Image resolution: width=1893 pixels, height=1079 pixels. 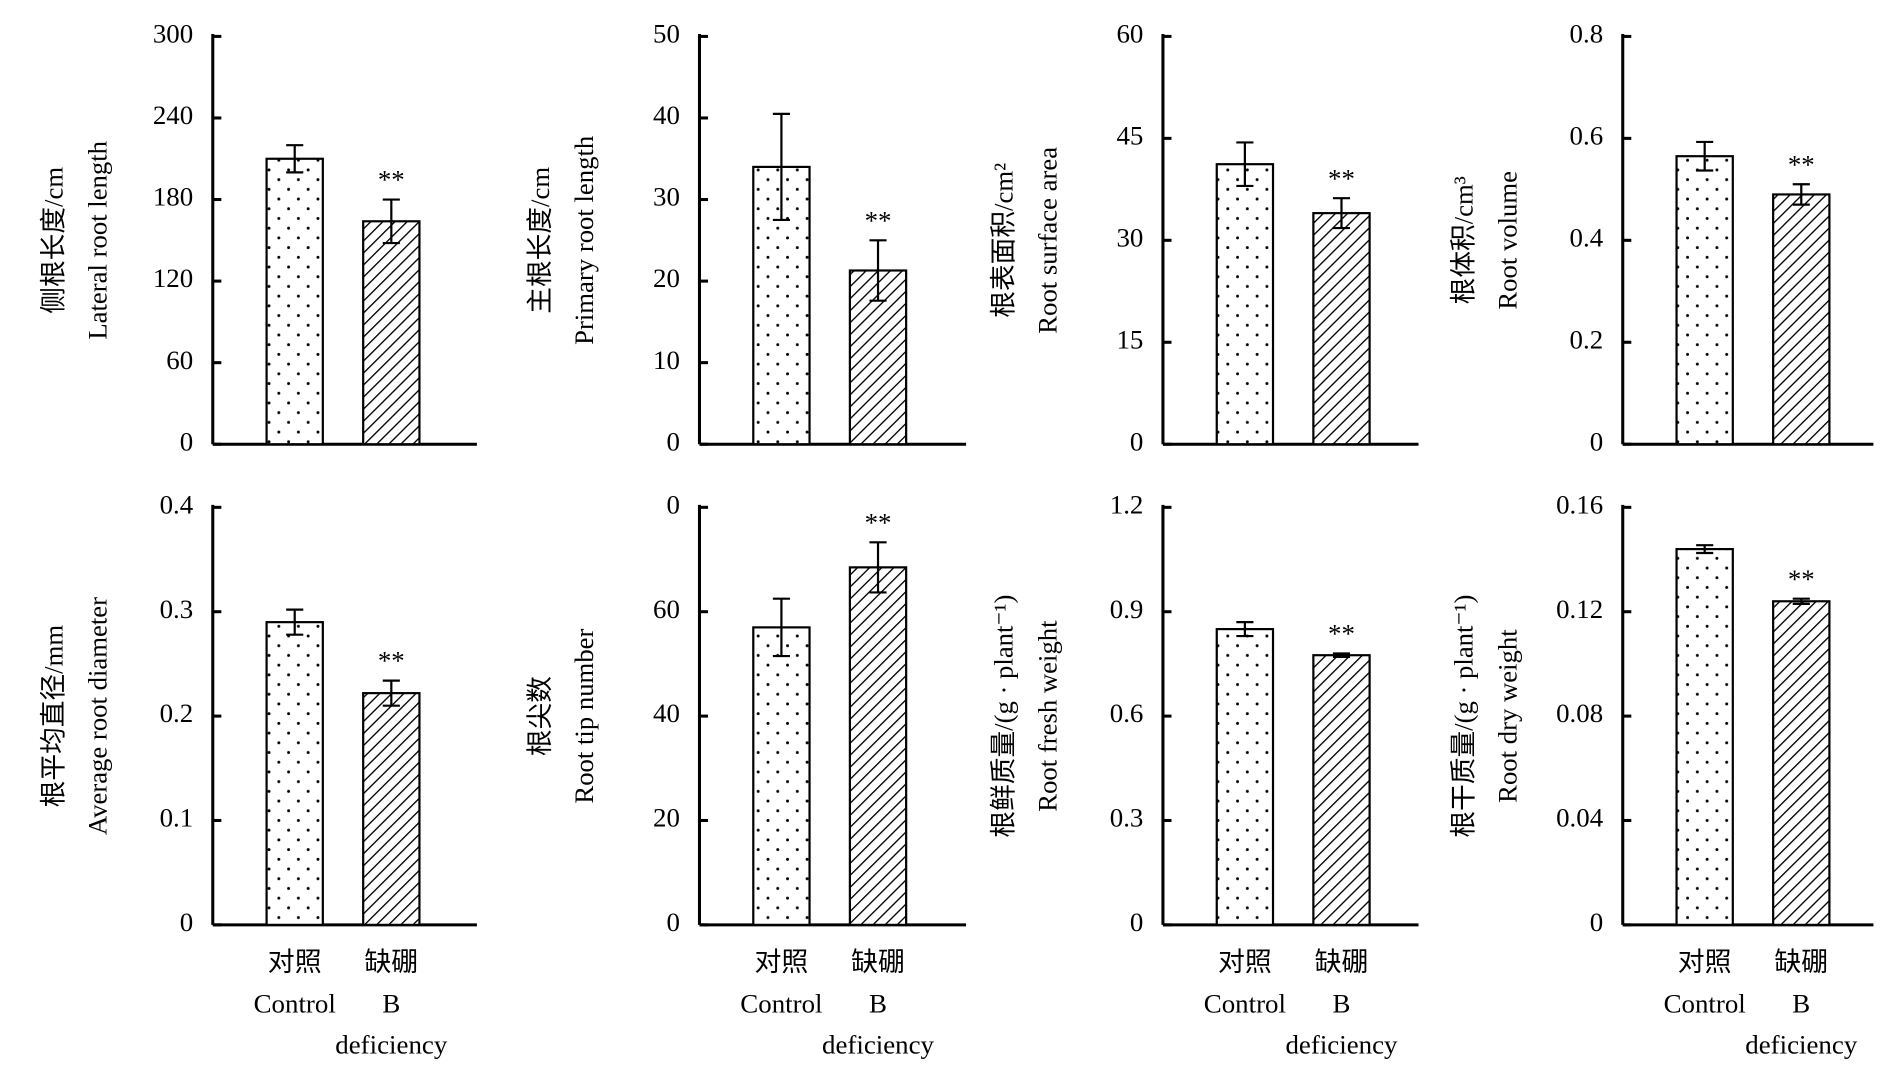 What do you see at coordinates (1129, 136) in the screenshot?
I see `y-tick-label: 45` at bounding box center [1129, 136].